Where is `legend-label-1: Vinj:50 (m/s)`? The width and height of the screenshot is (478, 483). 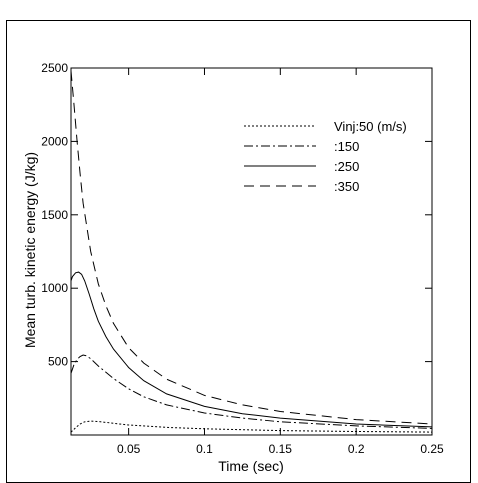 legend-label-1: Vinj:50 (m/s) is located at coordinates (370, 126).